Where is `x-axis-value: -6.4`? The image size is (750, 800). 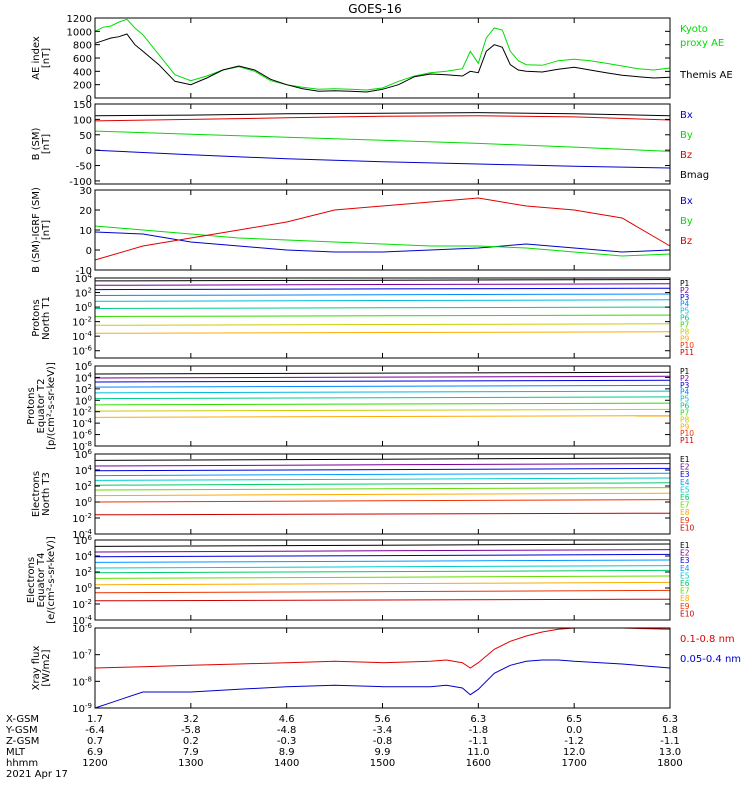
x-axis-value: -6.4 is located at coordinates (95, 730).